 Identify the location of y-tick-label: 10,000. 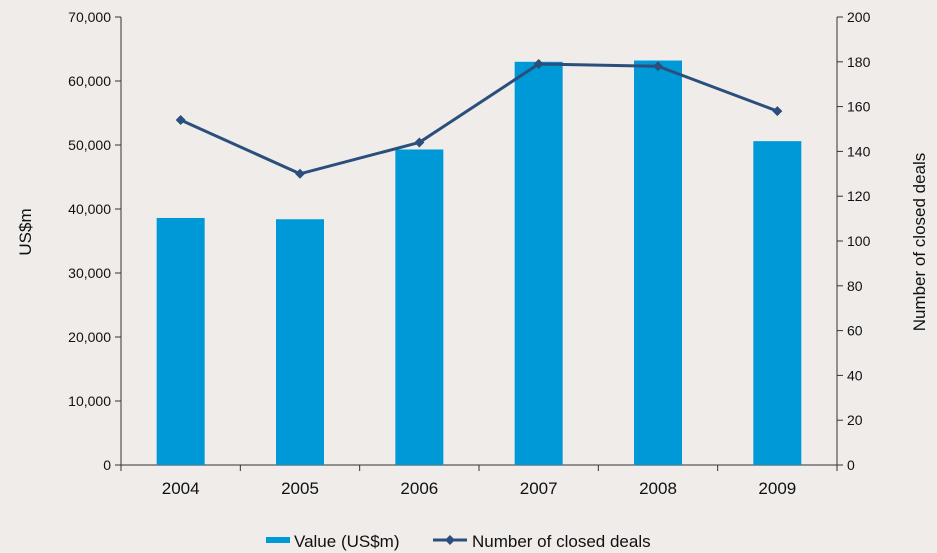
(89, 401).